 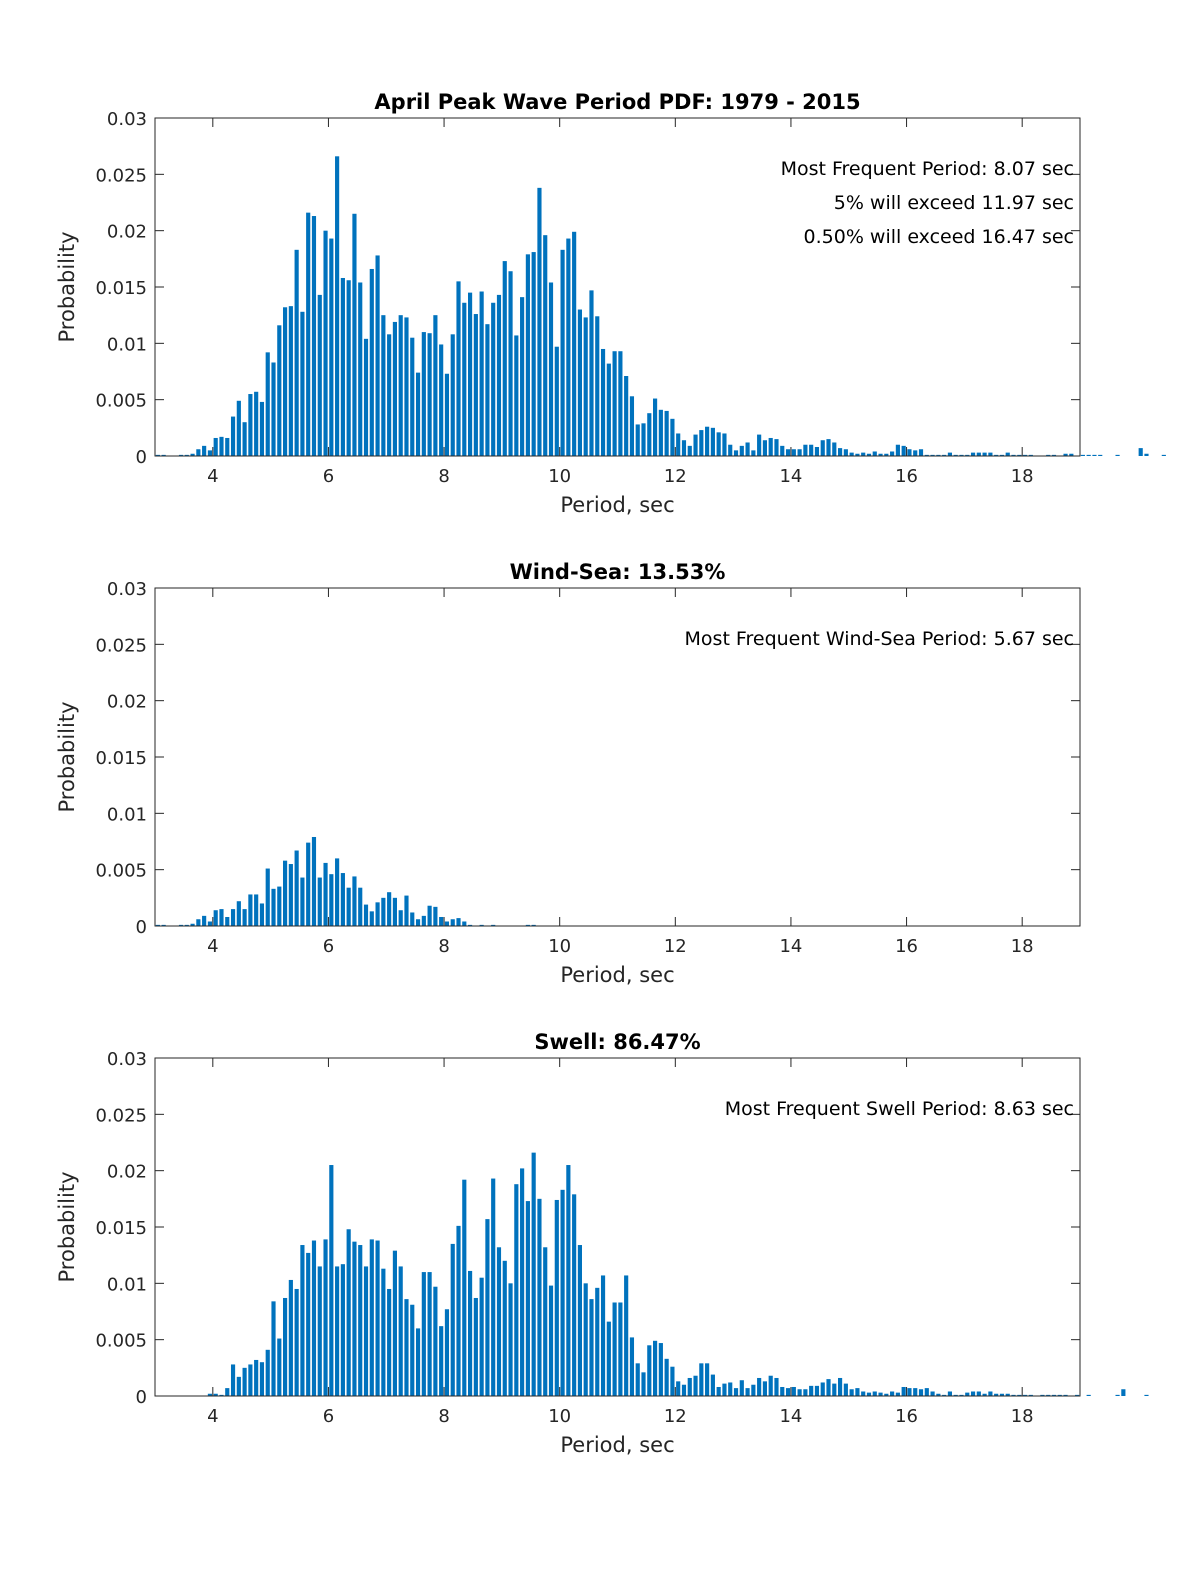 I want to click on y-tick-label: 0.02, so click(x=127, y=702).